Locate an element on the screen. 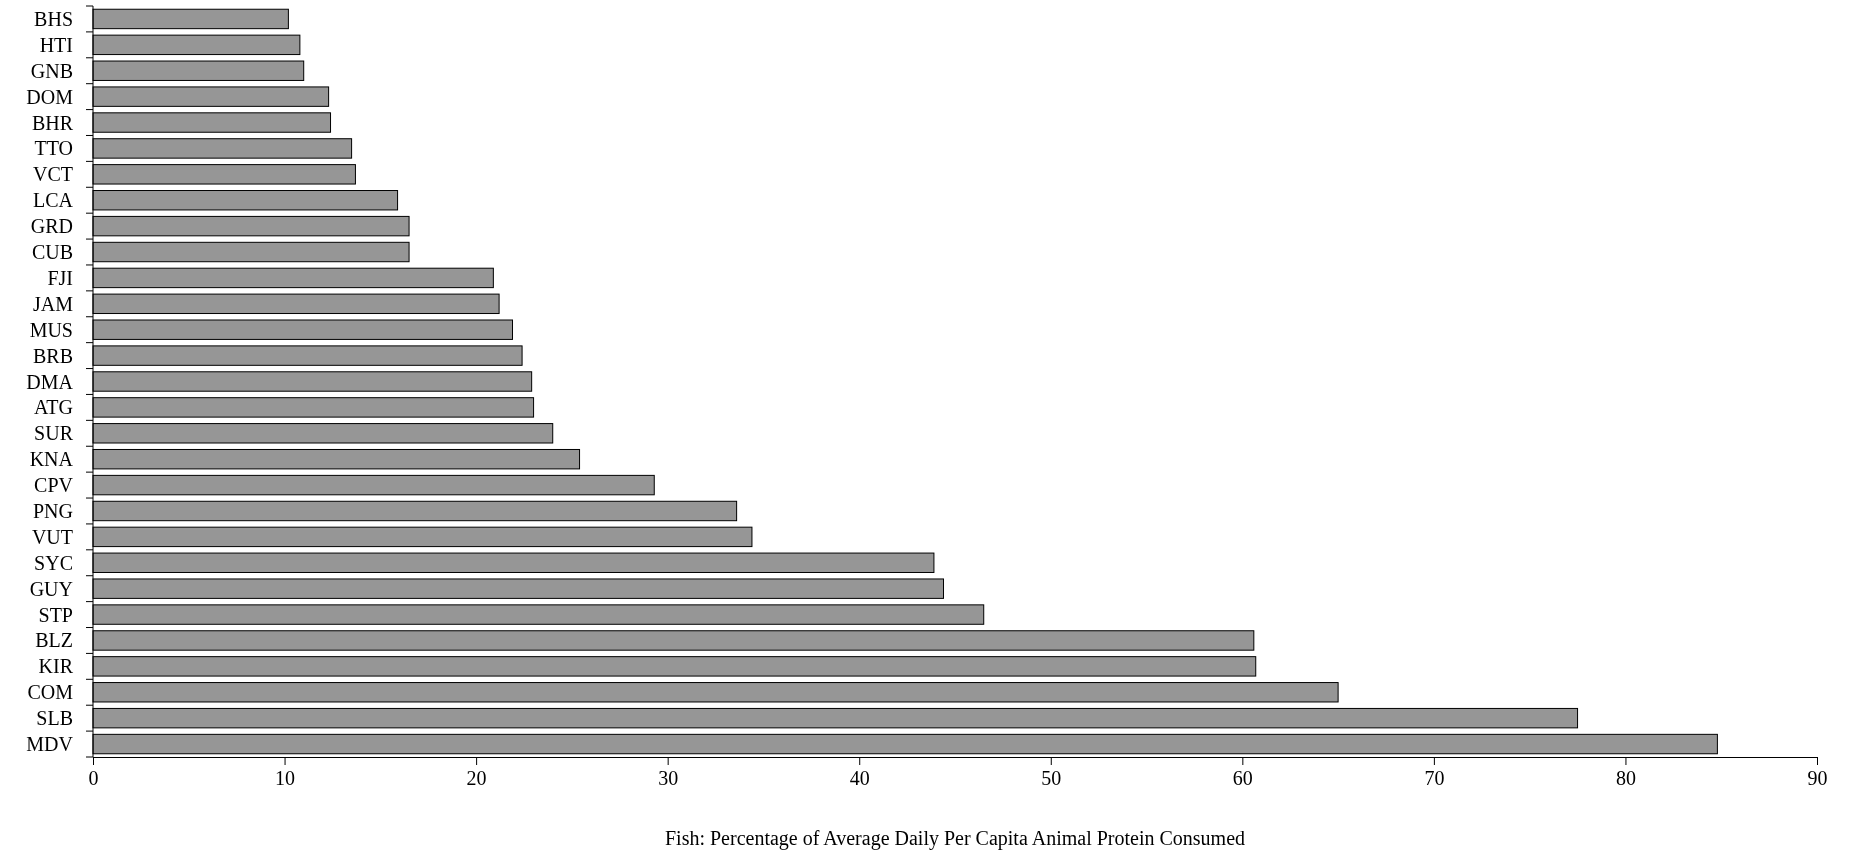 This screenshot has width=1850, height=857. y-tick-label: LCA is located at coordinates (53, 200).